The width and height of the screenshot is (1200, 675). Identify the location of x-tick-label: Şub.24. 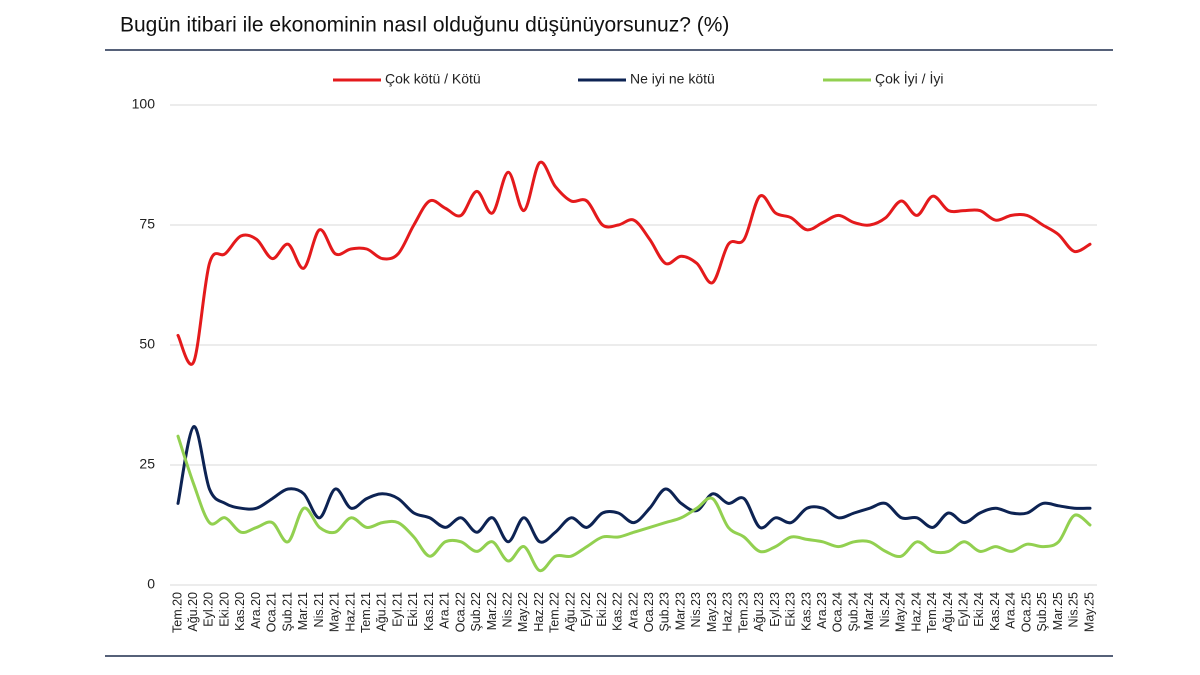
(853, 612).